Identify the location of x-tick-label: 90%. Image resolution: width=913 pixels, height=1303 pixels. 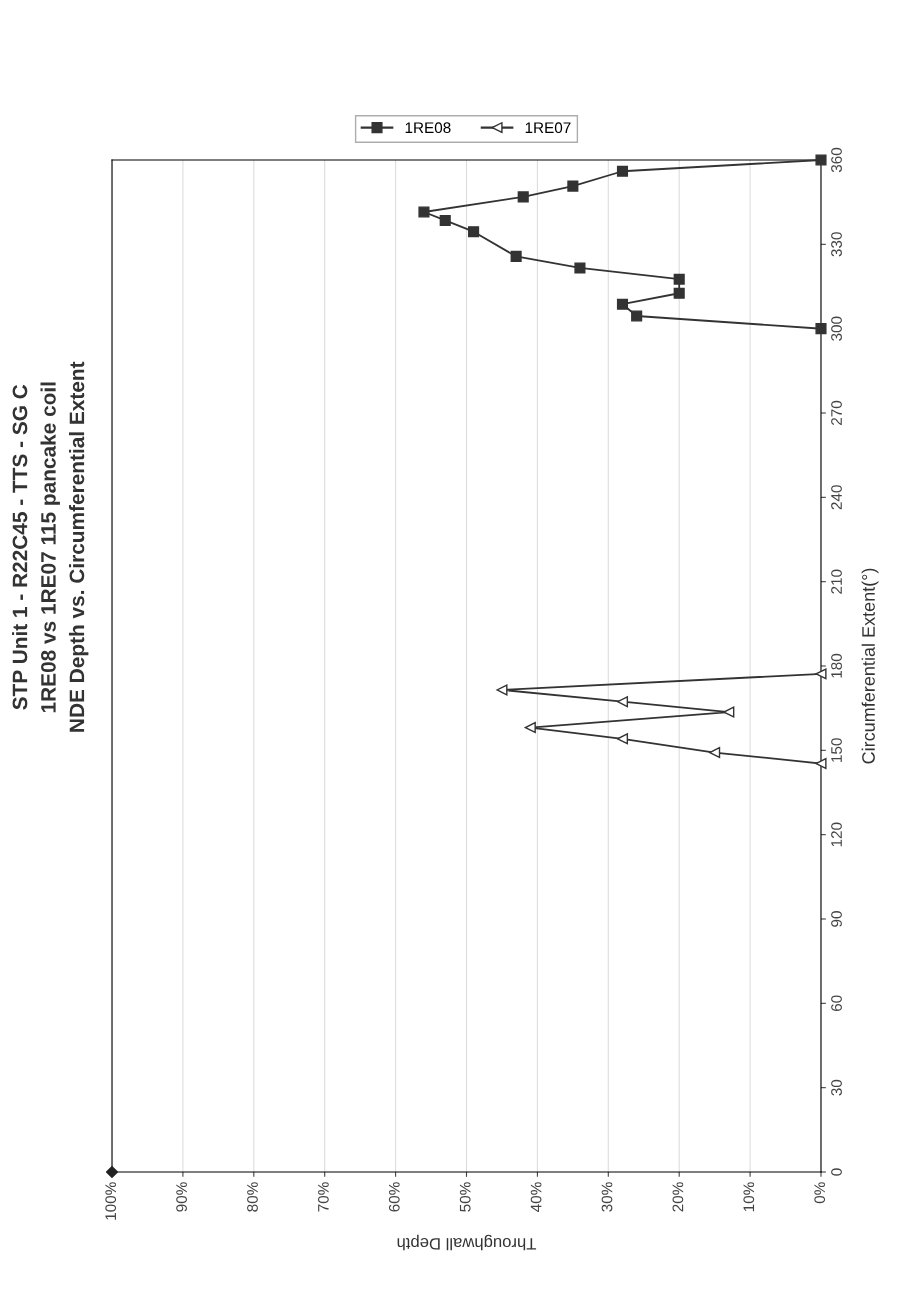
(181, 1197).